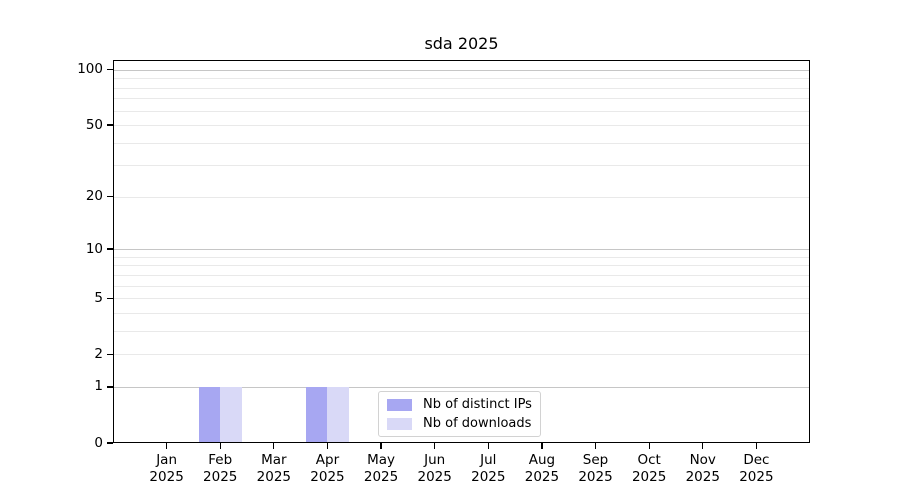 The width and height of the screenshot is (900, 500). What do you see at coordinates (327, 460) in the screenshot?
I see `x-tick-month: Apr` at bounding box center [327, 460].